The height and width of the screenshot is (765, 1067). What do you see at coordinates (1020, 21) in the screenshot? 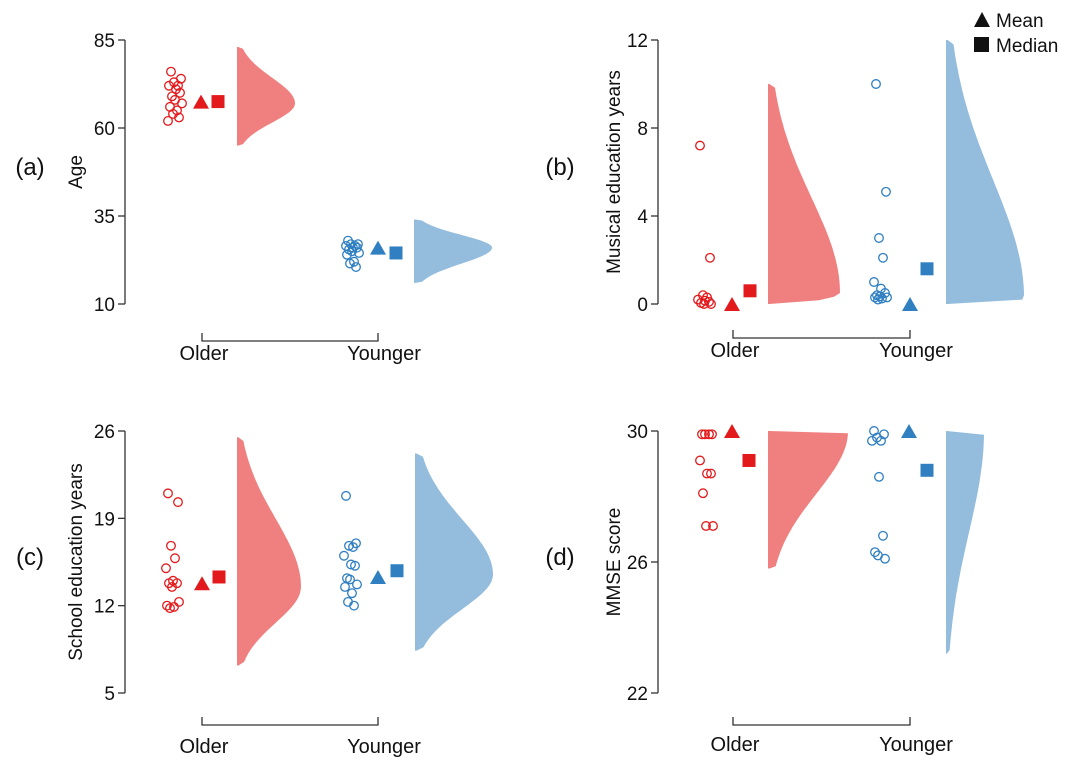
I see `legend-mean-label: Mean` at bounding box center [1020, 21].